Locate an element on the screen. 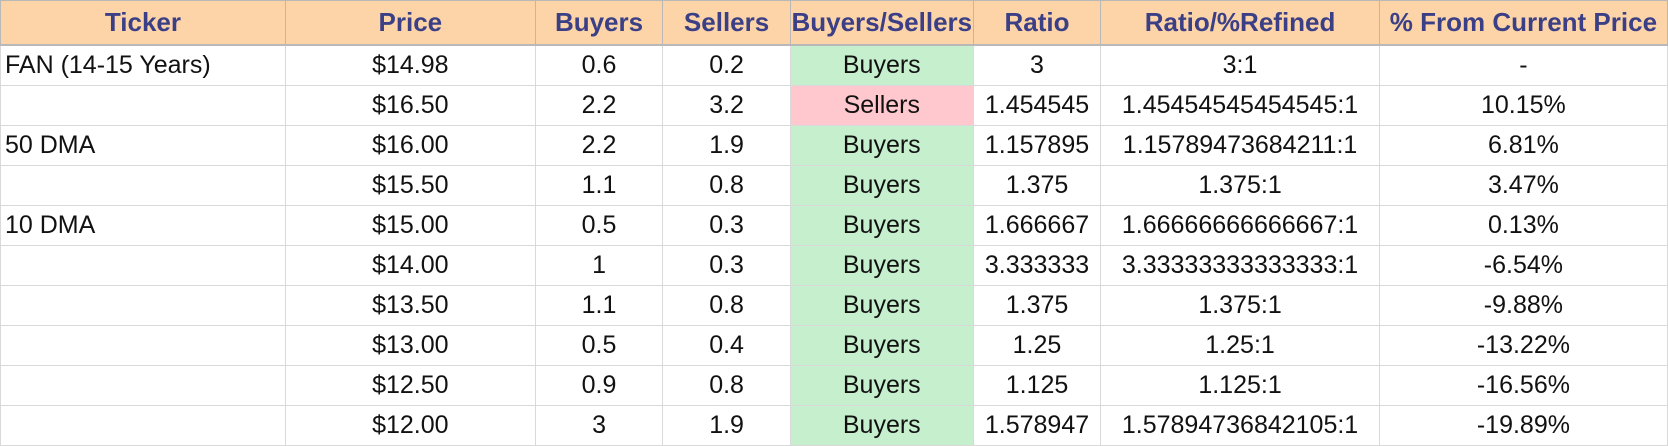  cell-ratio: 1.454545 is located at coordinates (1037, 105).